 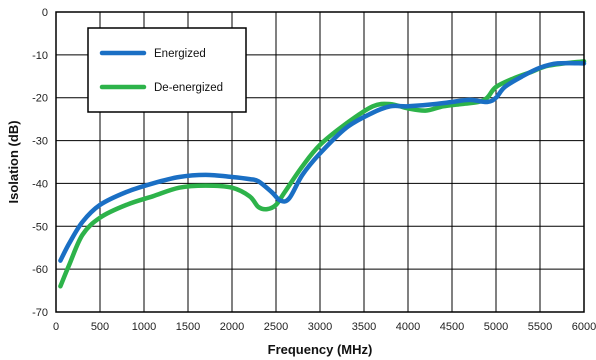 What do you see at coordinates (584, 327) in the screenshot?
I see `x-tick-label: 6000` at bounding box center [584, 327].